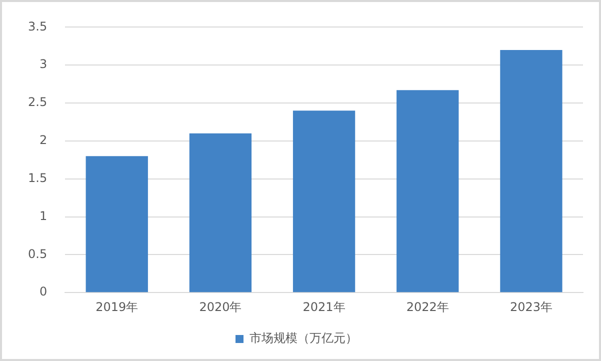  I want to click on y-tick-label: 3.5, so click(38, 26).